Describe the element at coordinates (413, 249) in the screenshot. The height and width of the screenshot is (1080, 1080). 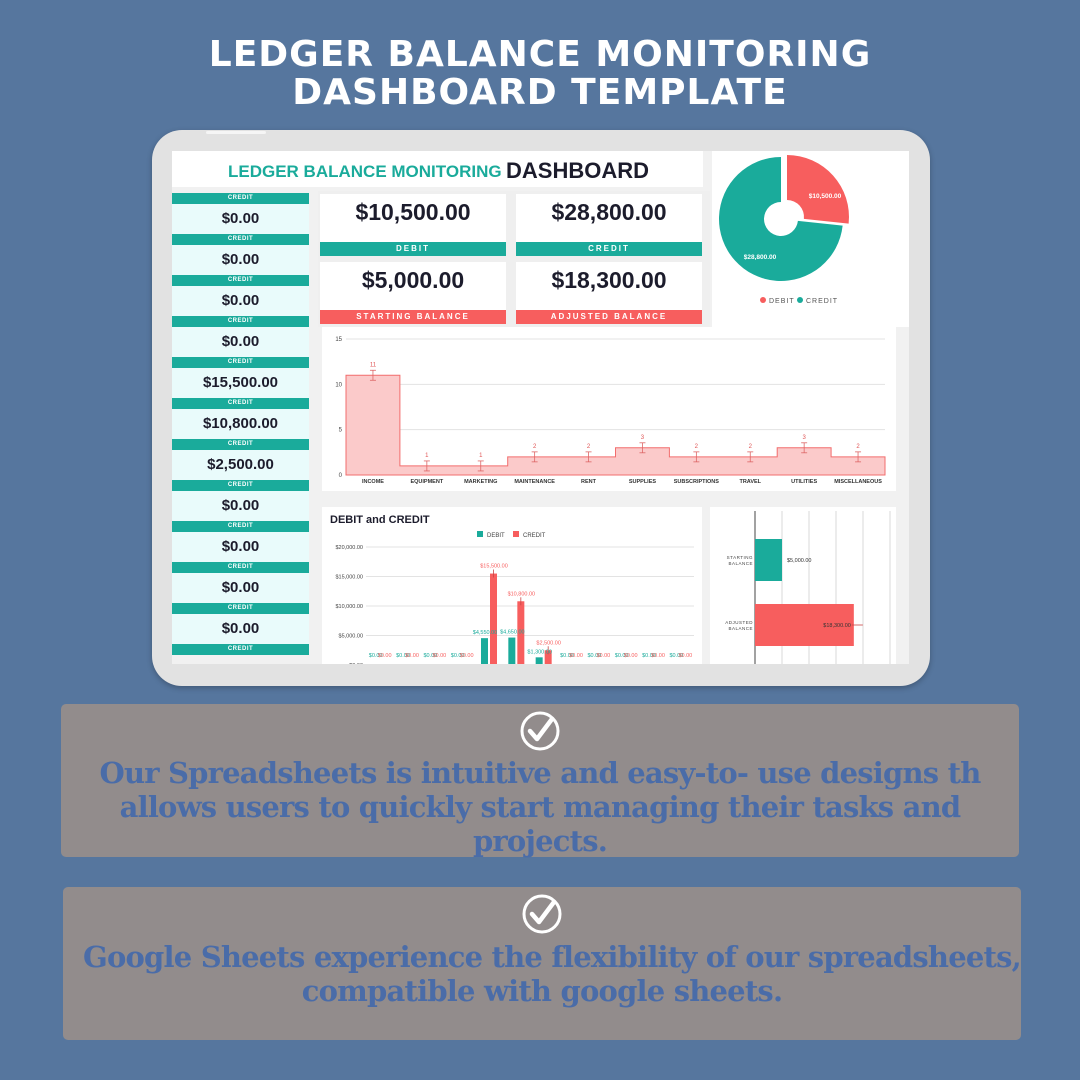
I see `kpi-label: DEBIT` at that location.